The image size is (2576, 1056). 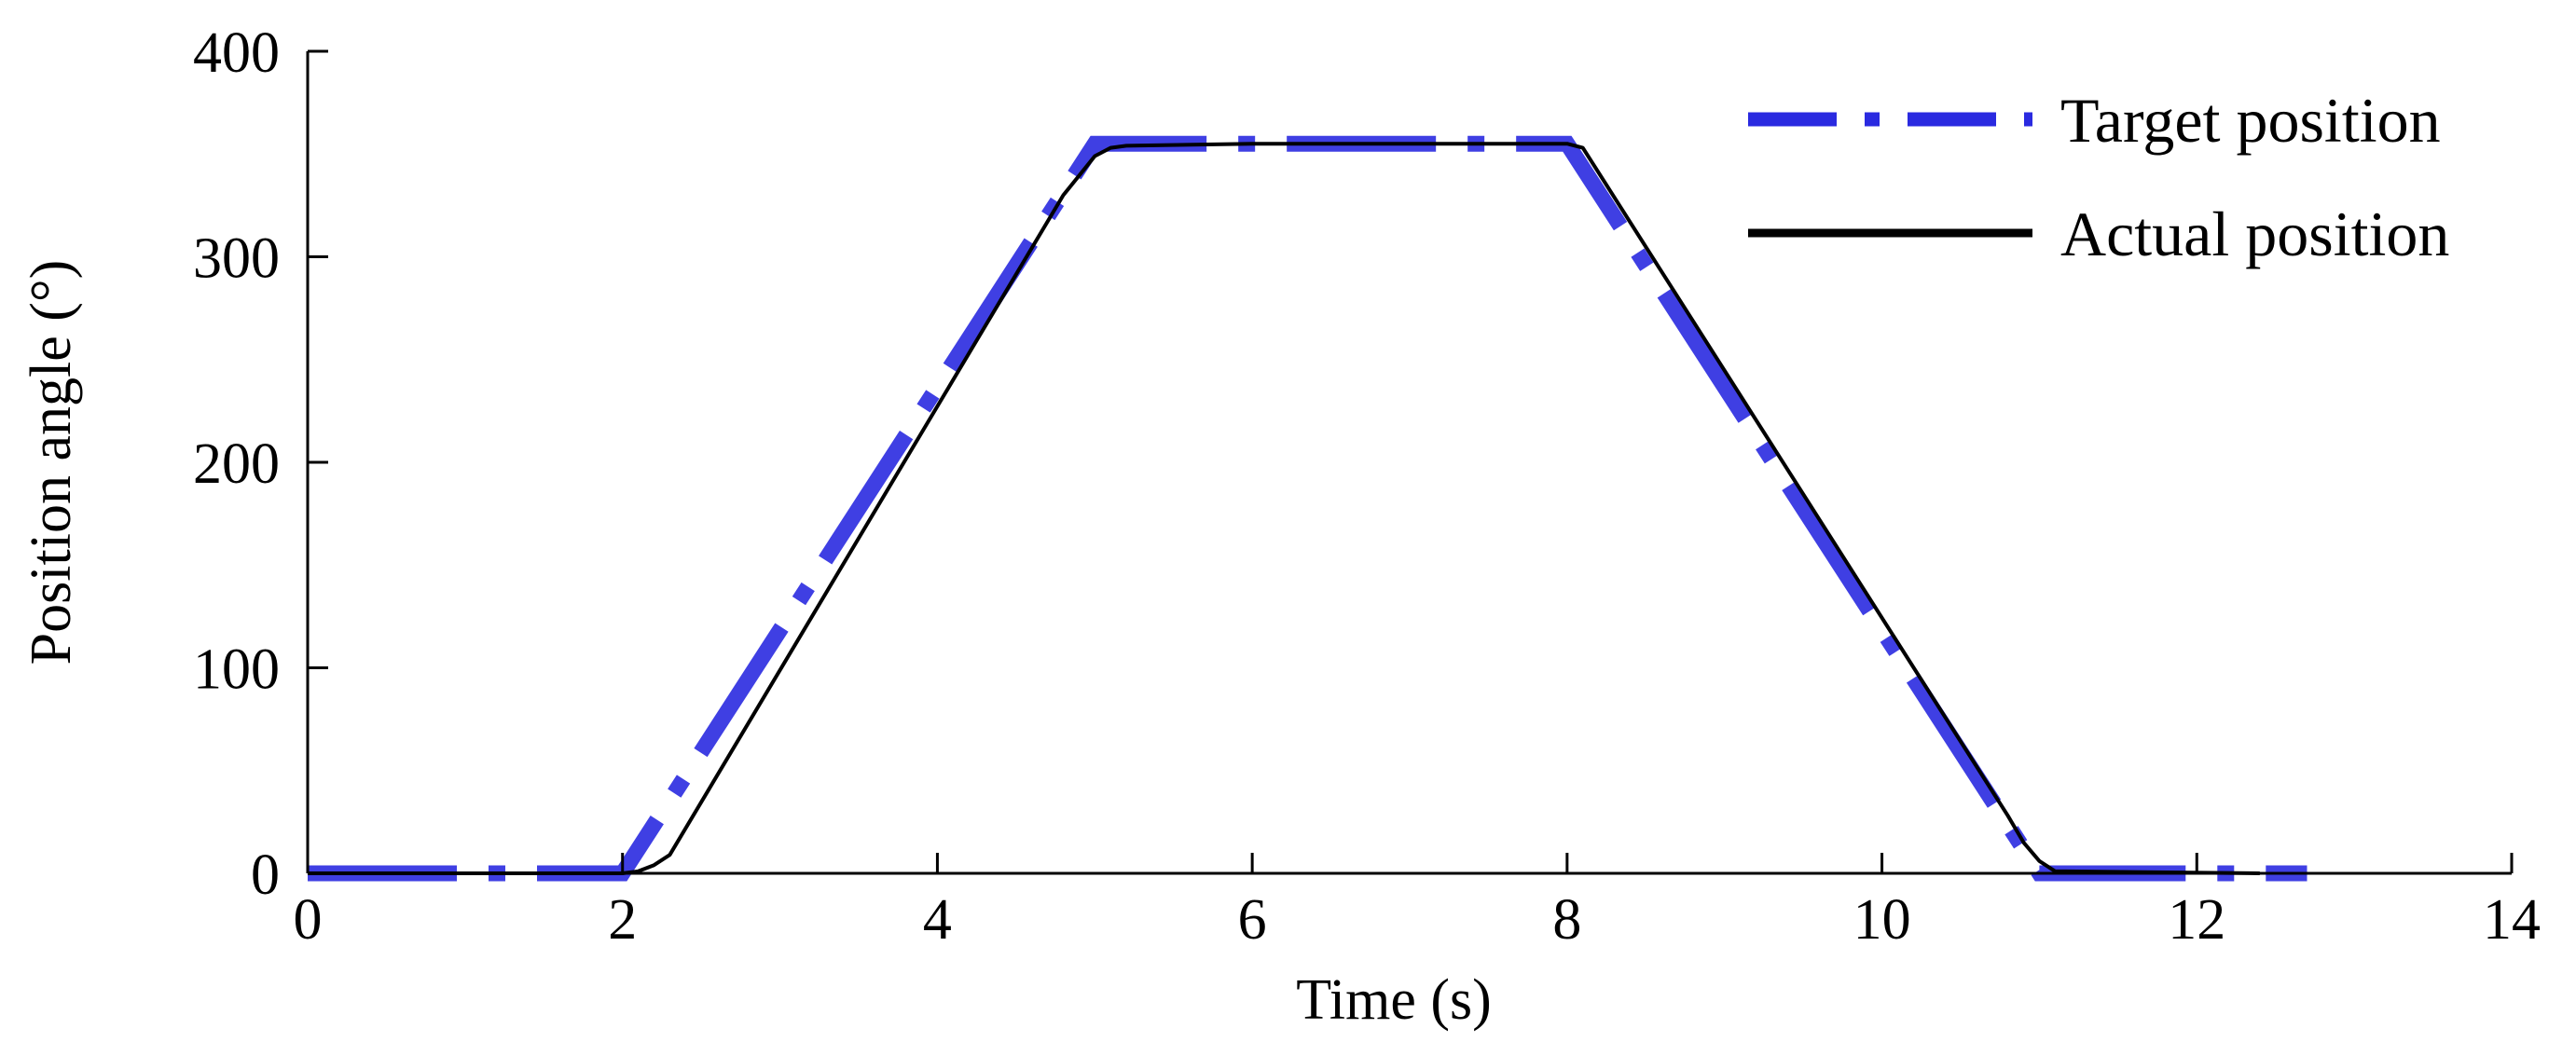 What do you see at coordinates (236, 464) in the screenshot?
I see `y-tick-label: 200` at bounding box center [236, 464].